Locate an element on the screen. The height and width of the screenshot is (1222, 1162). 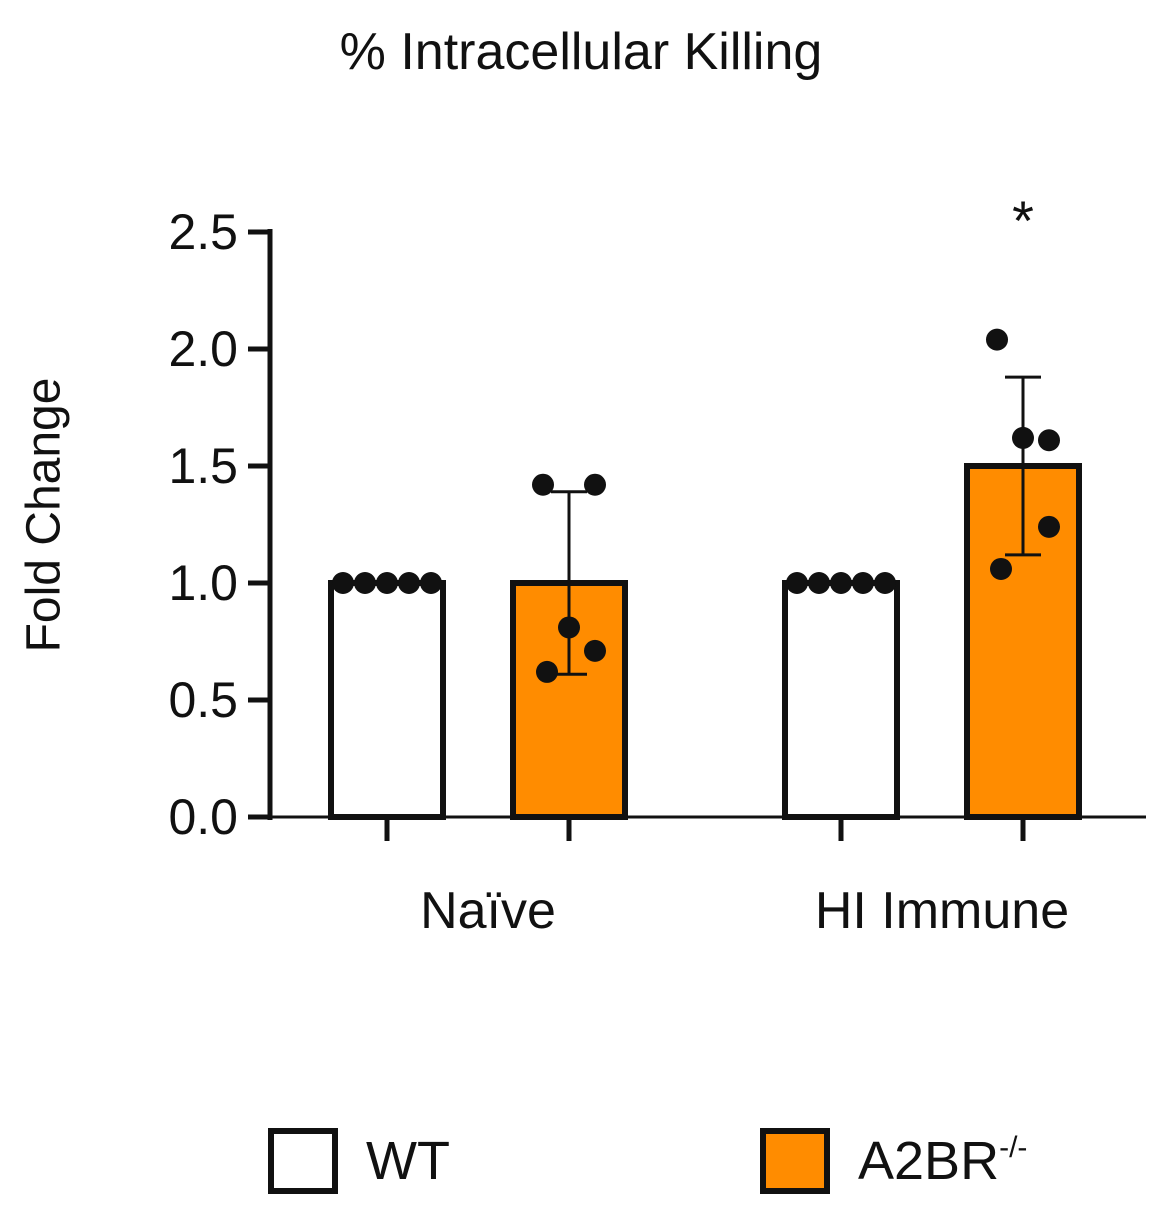
legend-item-wt: WT is located at coordinates (359, 1161).